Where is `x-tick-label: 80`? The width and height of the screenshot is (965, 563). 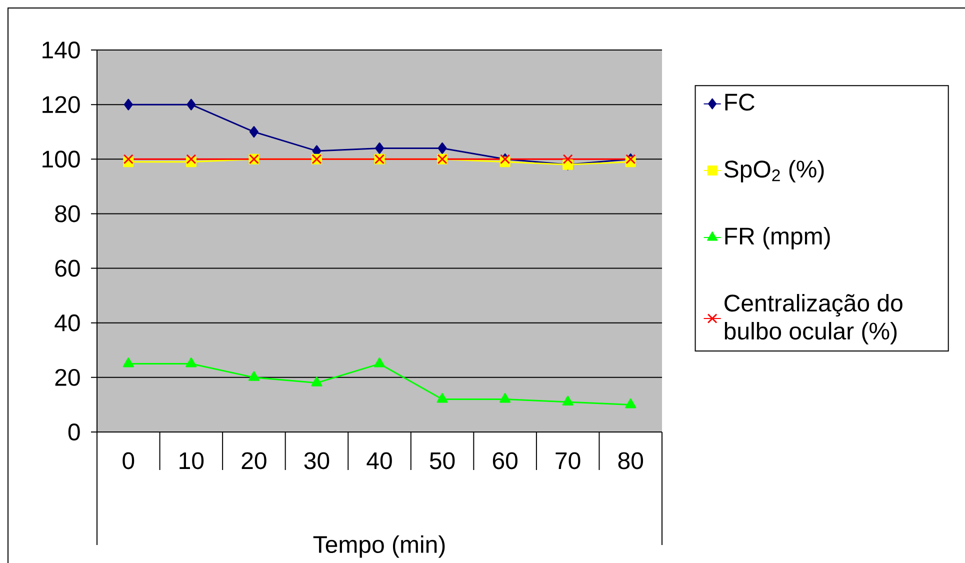 x-tick-label: 80 is located at coordinates (631, 461).